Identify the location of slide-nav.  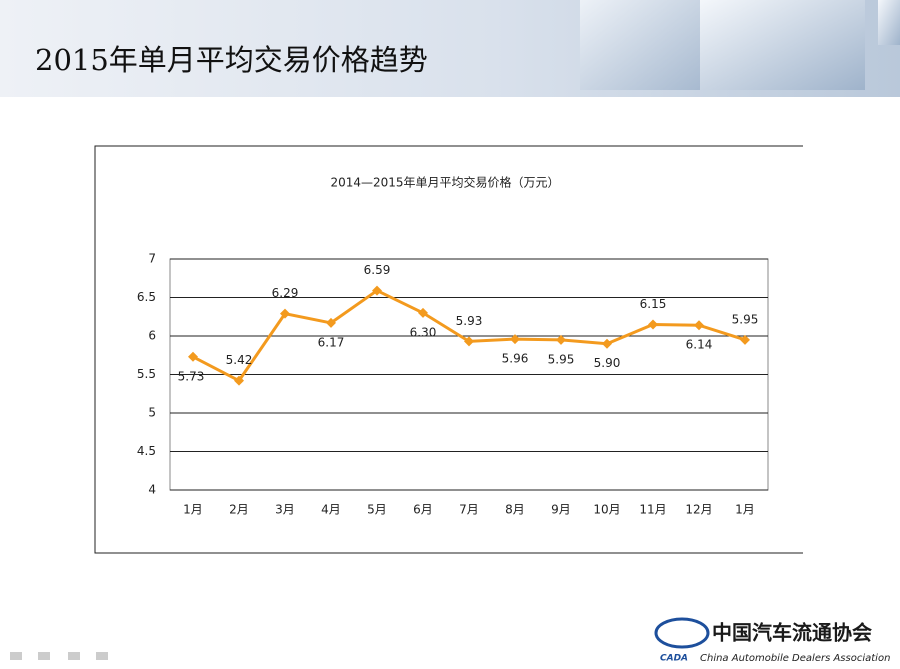
(59, 656).